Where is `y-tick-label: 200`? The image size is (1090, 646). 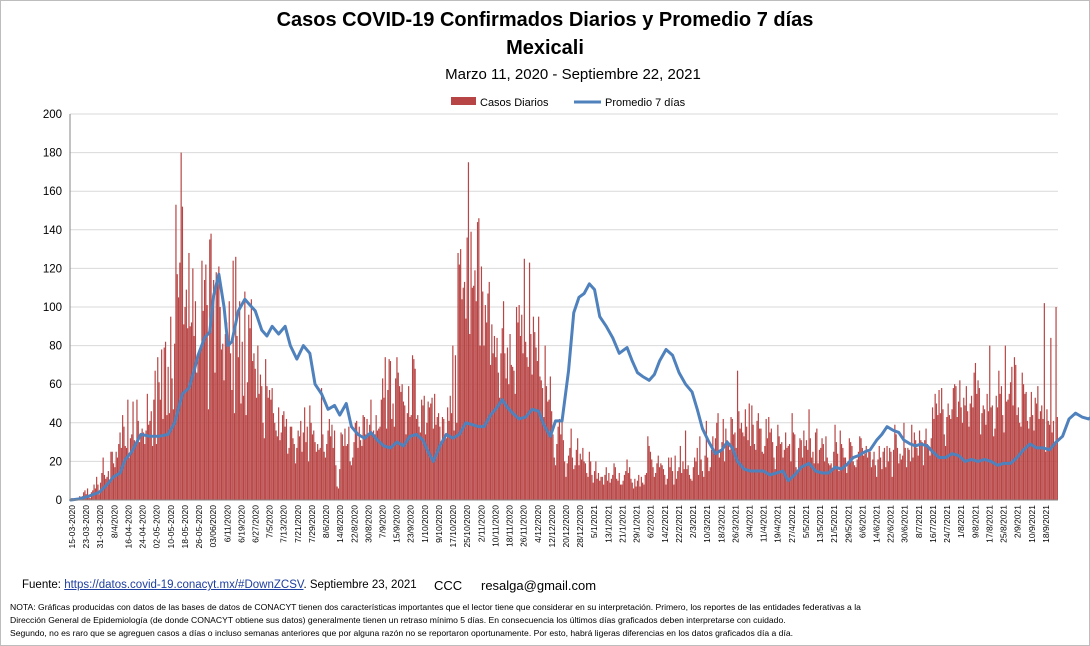 y-tick-label: 200 is located at coordinates (52, 115).